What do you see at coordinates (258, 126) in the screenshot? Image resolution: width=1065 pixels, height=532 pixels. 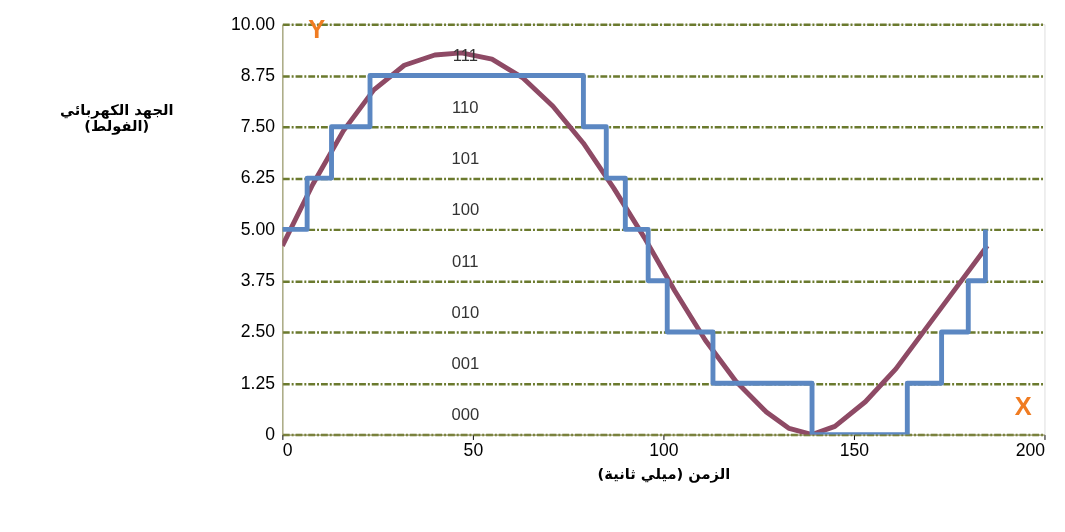 I see `y-tick-label: 7.50` at bounding box center [258, 126].